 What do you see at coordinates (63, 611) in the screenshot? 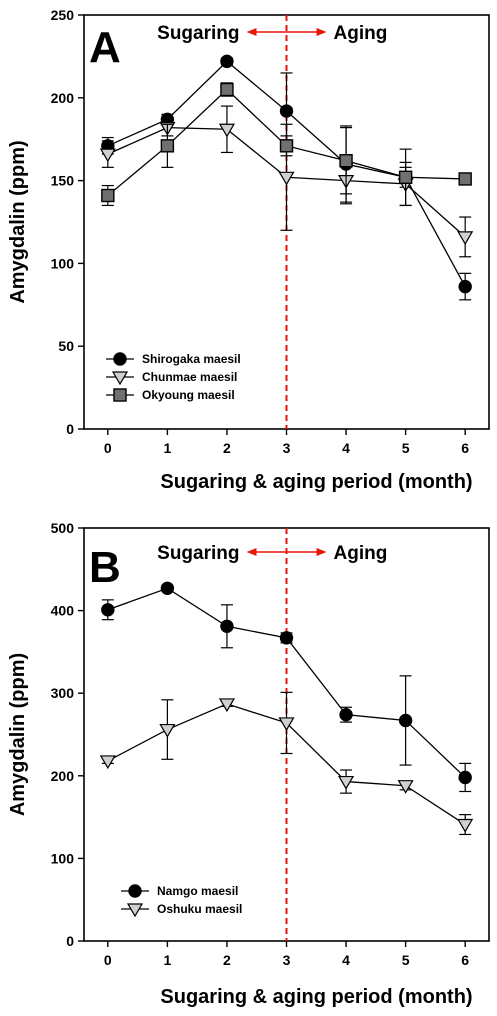
I see `y-tick-label: 400` at bounding box center [63, 611].